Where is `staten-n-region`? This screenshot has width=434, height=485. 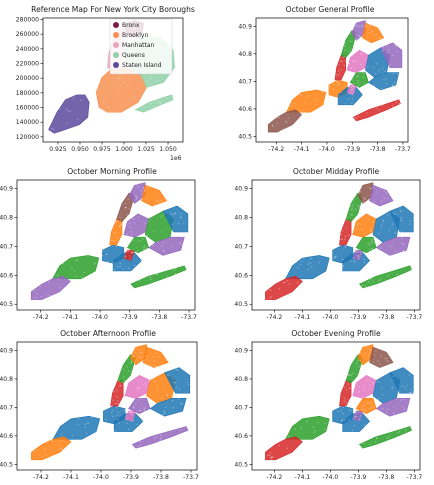
staten-n-region is located at coordinates (307, 427).